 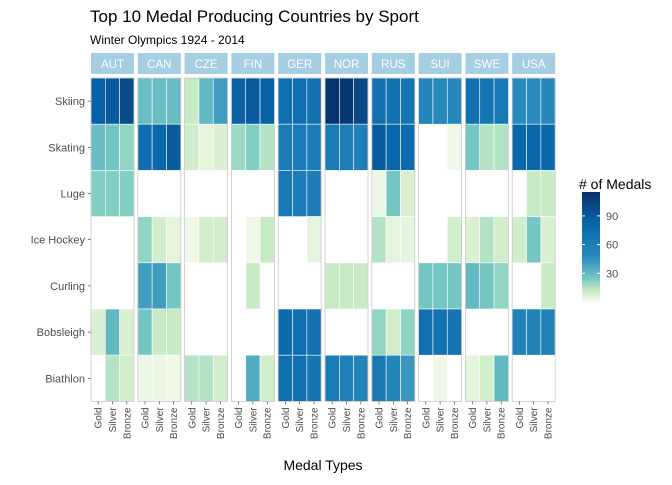 I want to click on facet-strip-label: SWE, so click(x=487, y=65).